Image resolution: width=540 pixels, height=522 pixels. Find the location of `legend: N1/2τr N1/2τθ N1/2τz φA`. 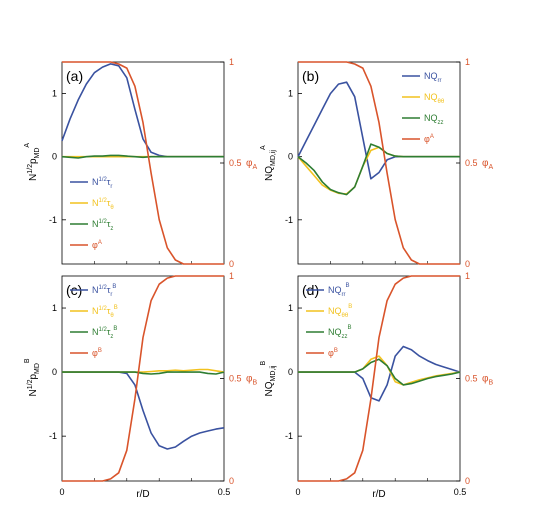

legend: N1/2τr N1/2τθ N1/2τz φA is located at coordinates (92, 213).